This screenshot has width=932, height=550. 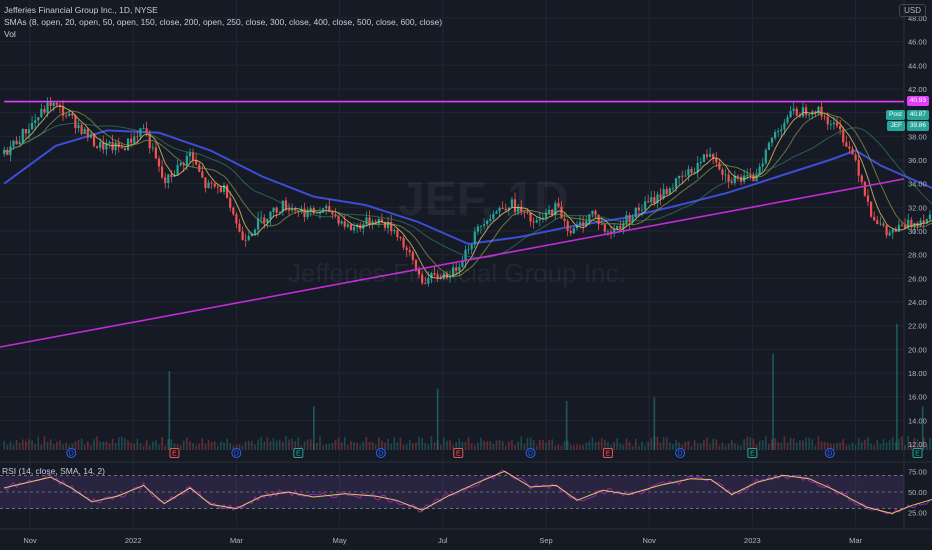 I want to click on price-axis-label: 12.00, so click(x=917, y=444).